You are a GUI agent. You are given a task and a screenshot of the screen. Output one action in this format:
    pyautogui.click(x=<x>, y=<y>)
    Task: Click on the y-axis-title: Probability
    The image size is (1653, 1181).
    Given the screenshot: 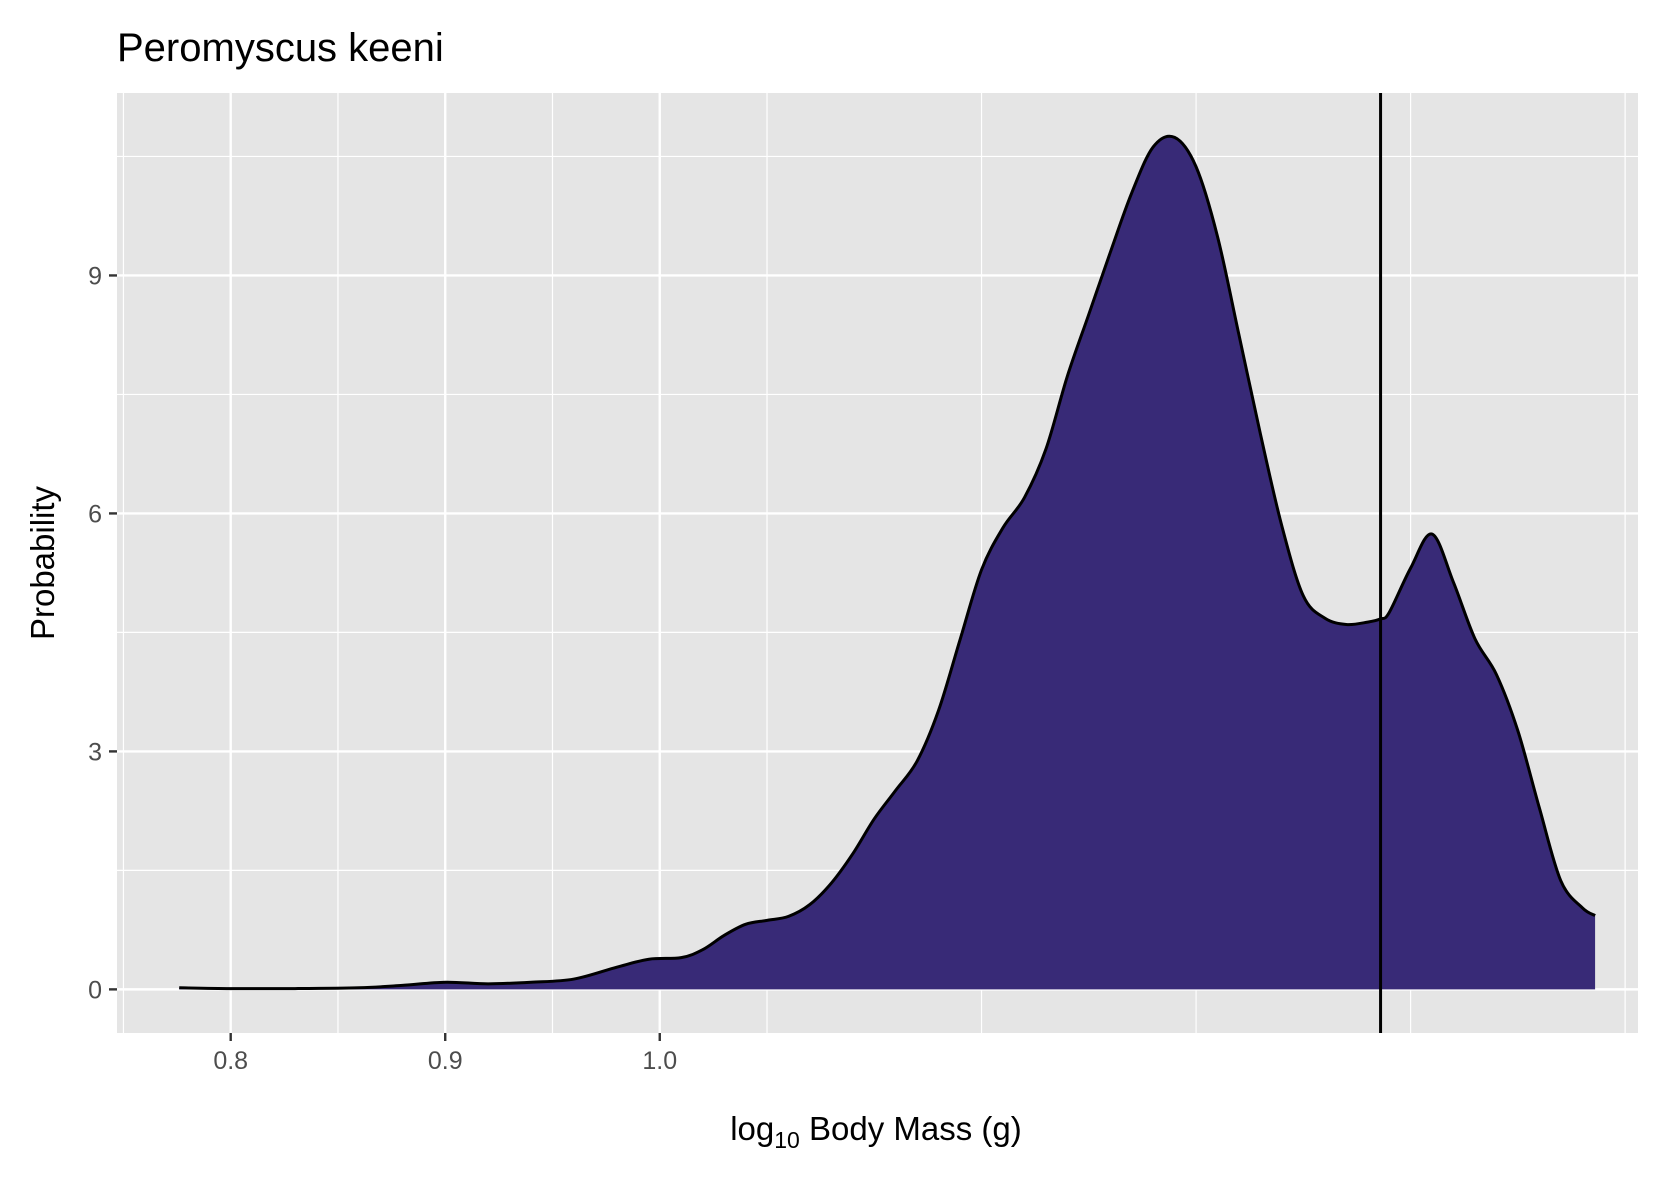 What is the action you would take?
    pyautogui.click(x=42, y=562)
    